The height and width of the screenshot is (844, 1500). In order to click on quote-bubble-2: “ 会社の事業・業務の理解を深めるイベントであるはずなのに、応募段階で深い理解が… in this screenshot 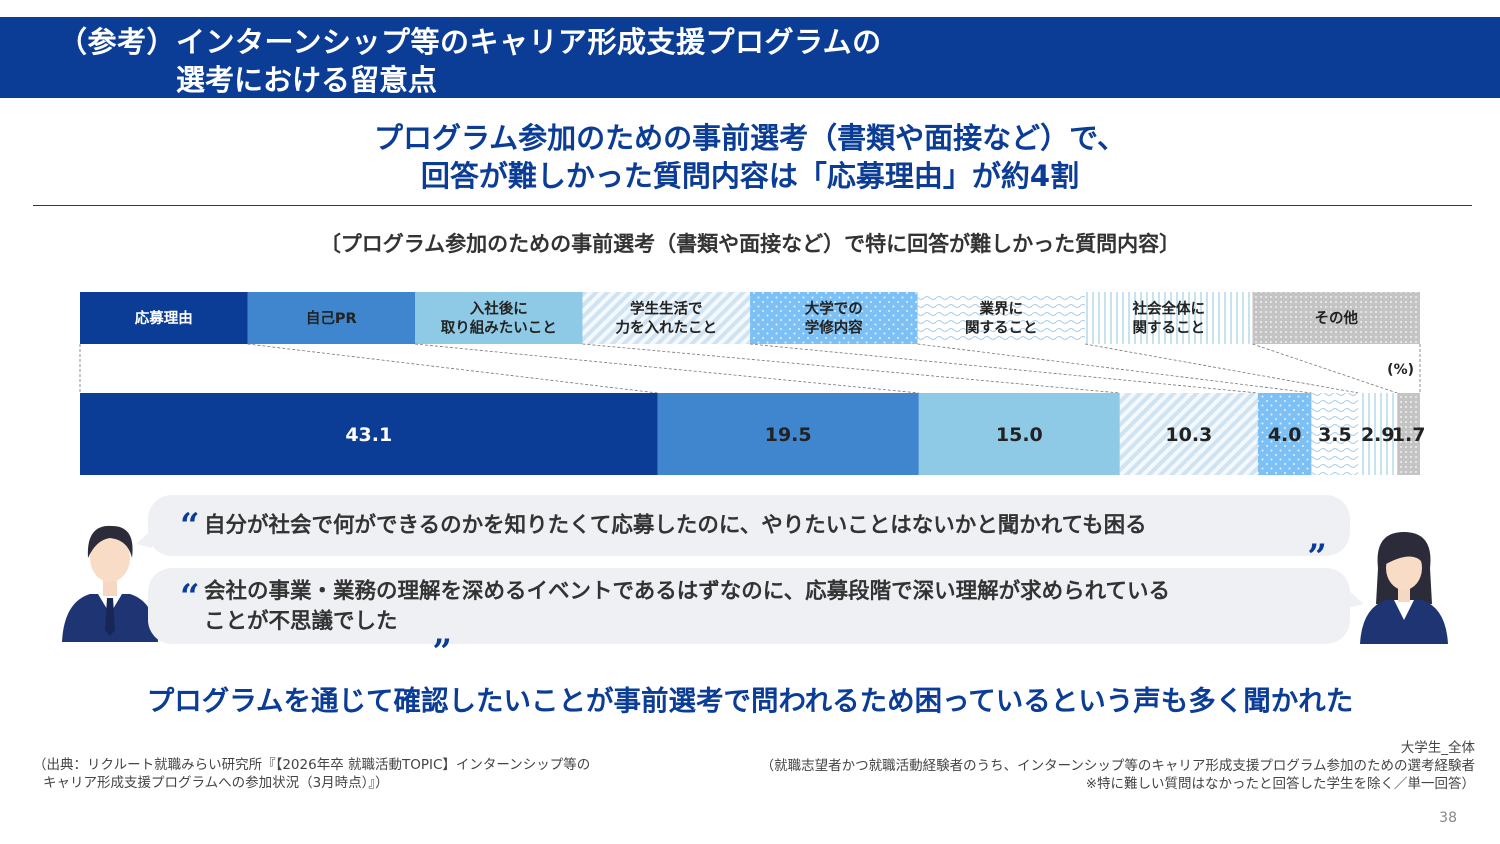, I will do `click(749, 609)`.